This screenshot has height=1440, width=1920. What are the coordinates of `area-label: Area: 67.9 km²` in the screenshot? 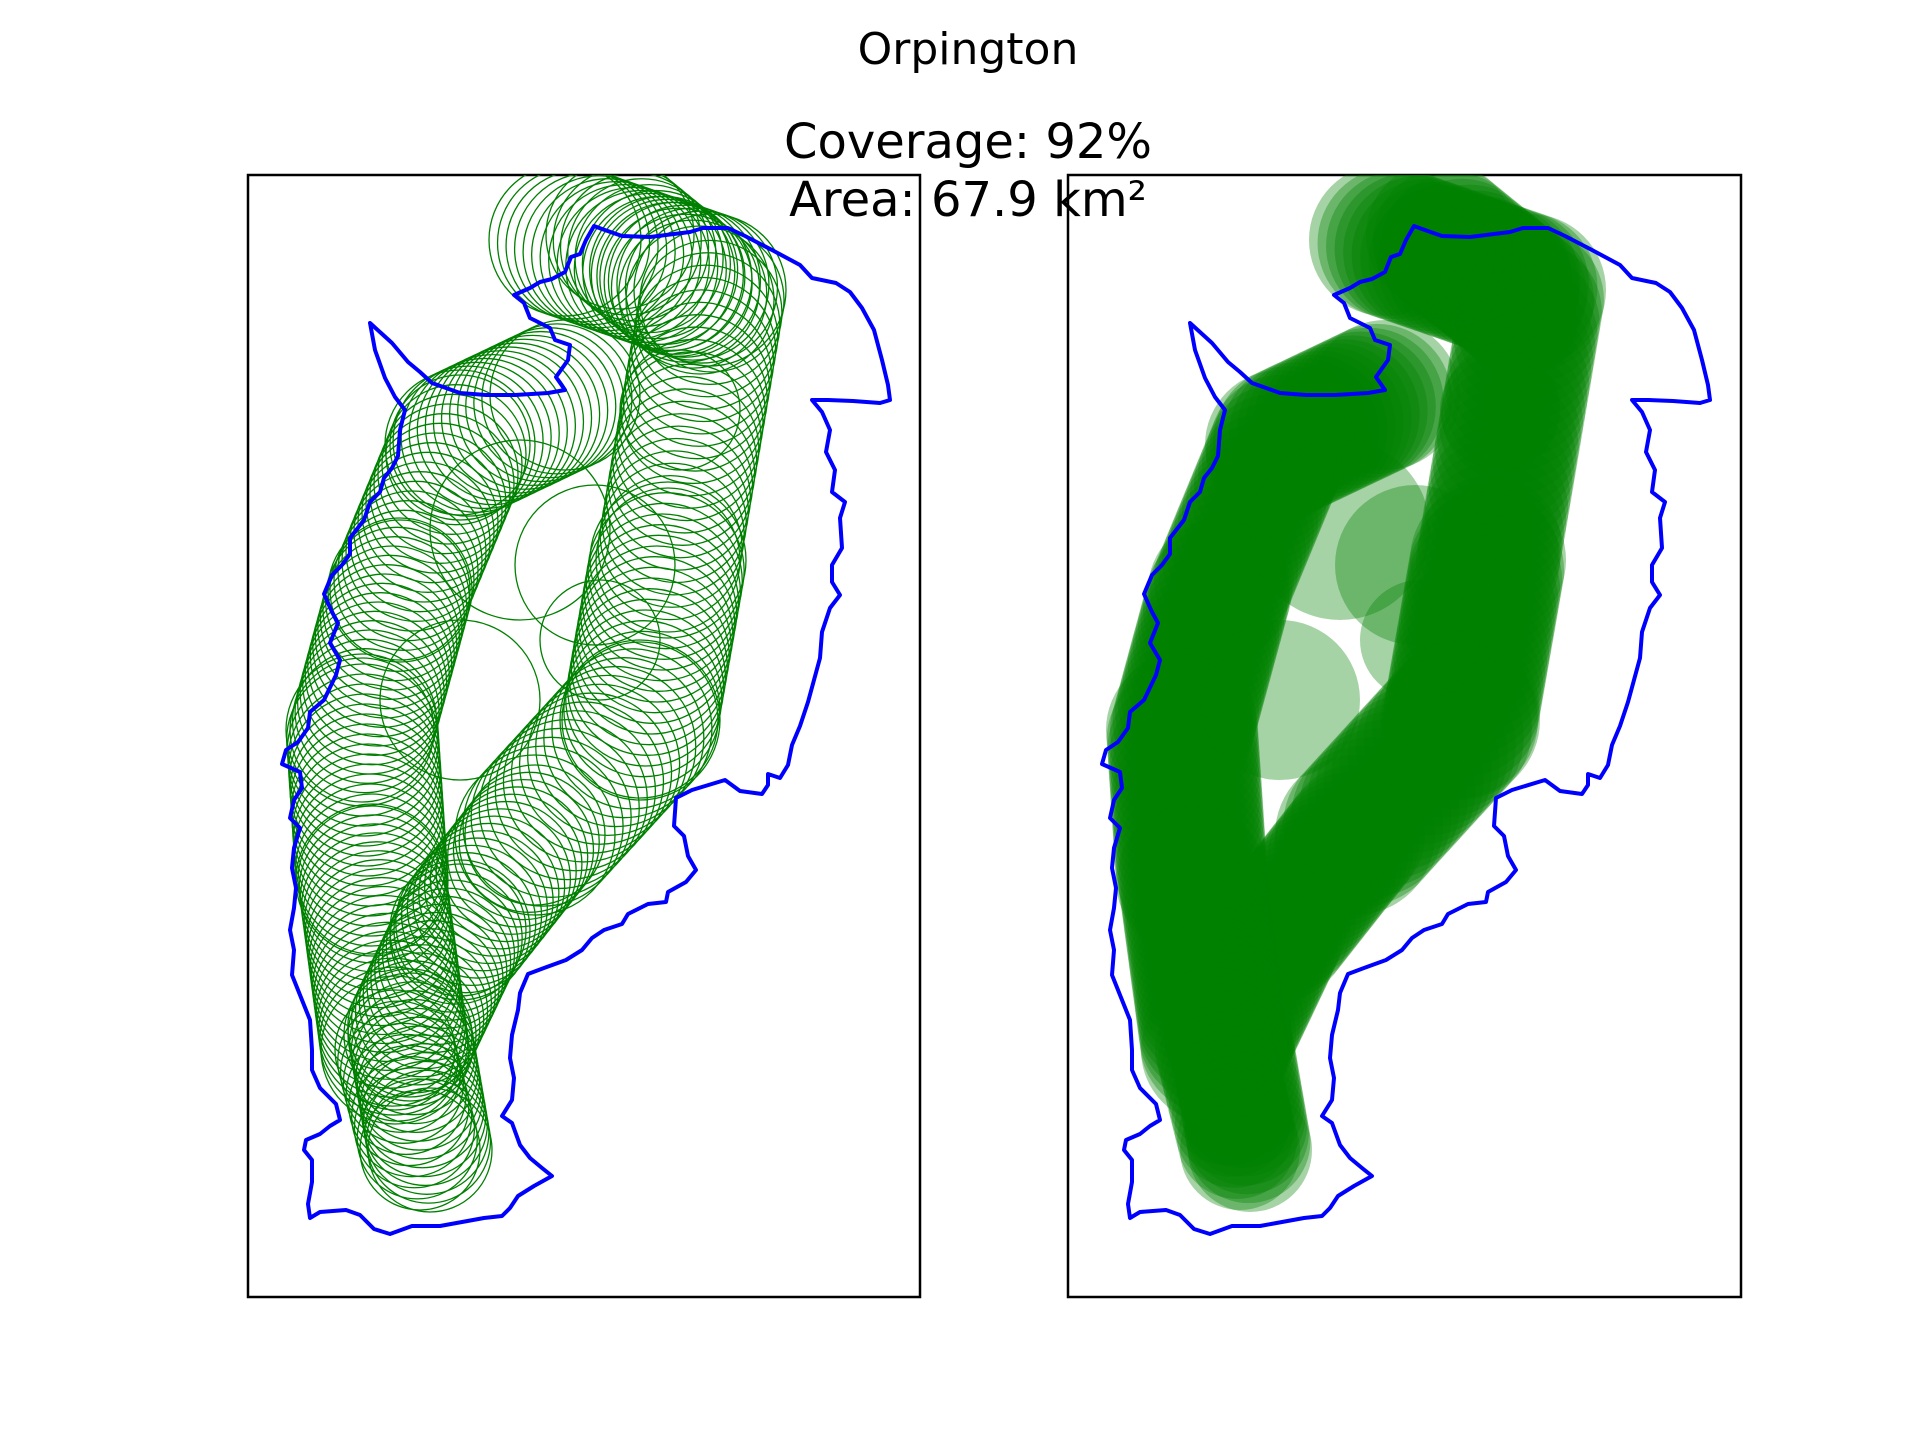 It's located at (968, 200).